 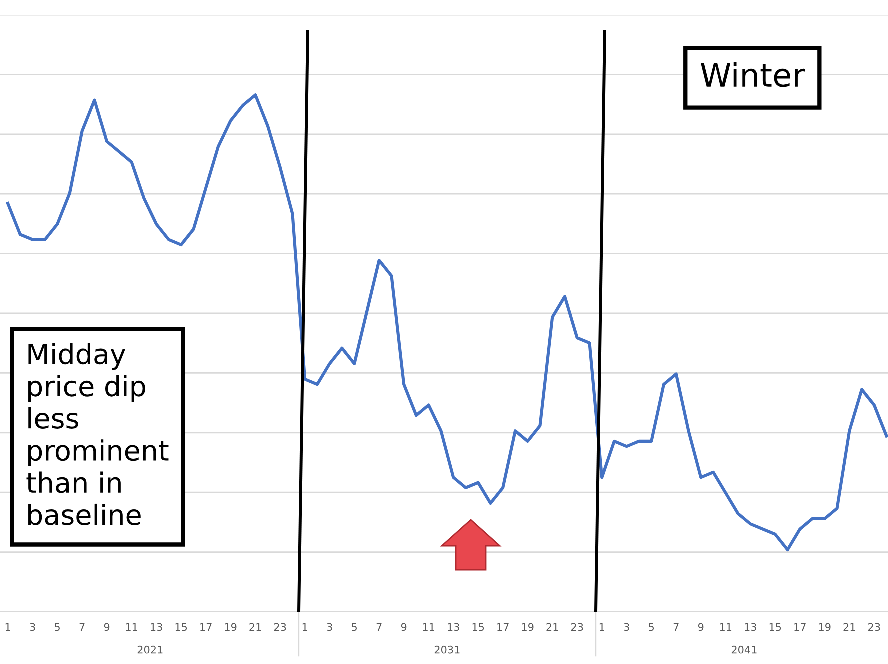 I want to click on text: Winter, so click(x=753, y=75).